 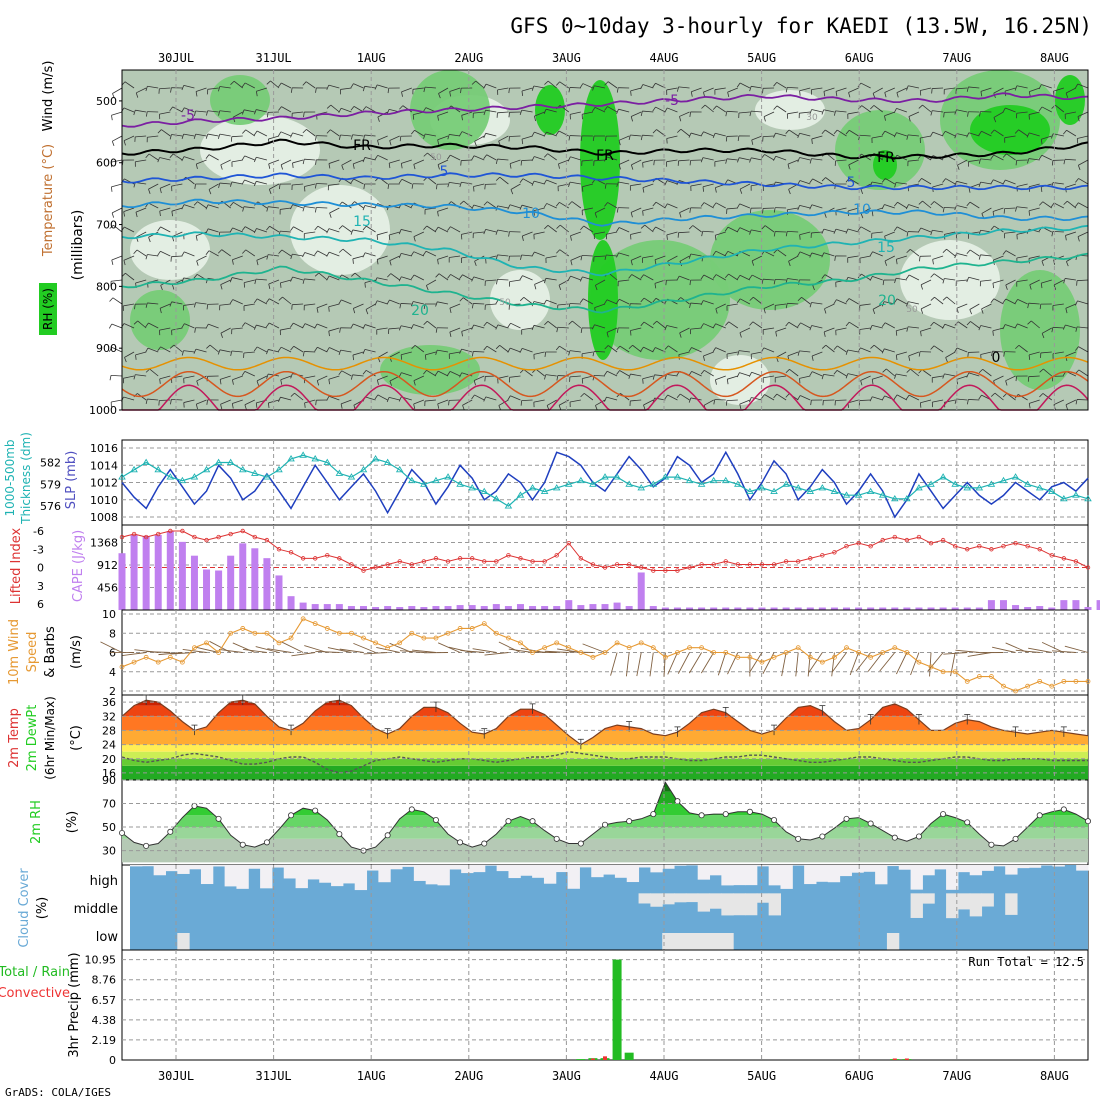 What do you see at coordinates (605, 737) in the screenshot?
I see `temperature-band` at bounding box center [605, 737].